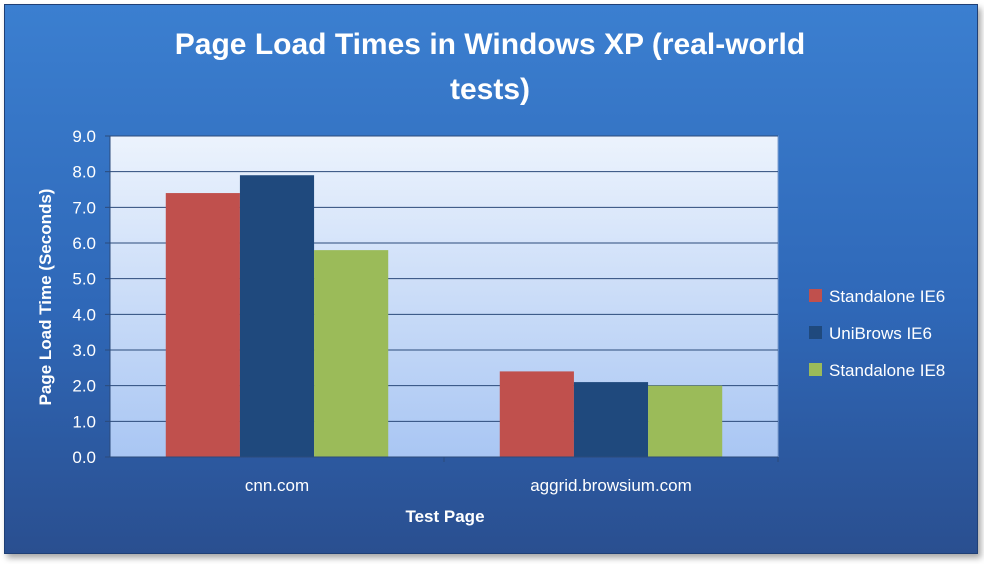  What do you see at coordinates (490, 89) in the screenshot?
I see `chart-title-line-2: tests)` at bounding box center [490, 89].